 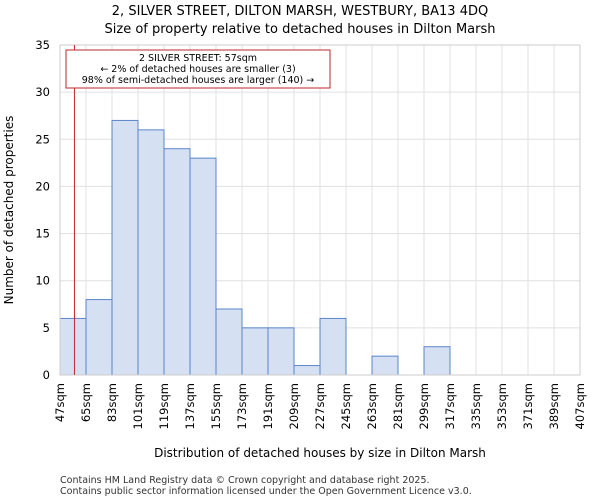 I want to click on x-tick-label: 389sqm, so click(x=554, y=406).